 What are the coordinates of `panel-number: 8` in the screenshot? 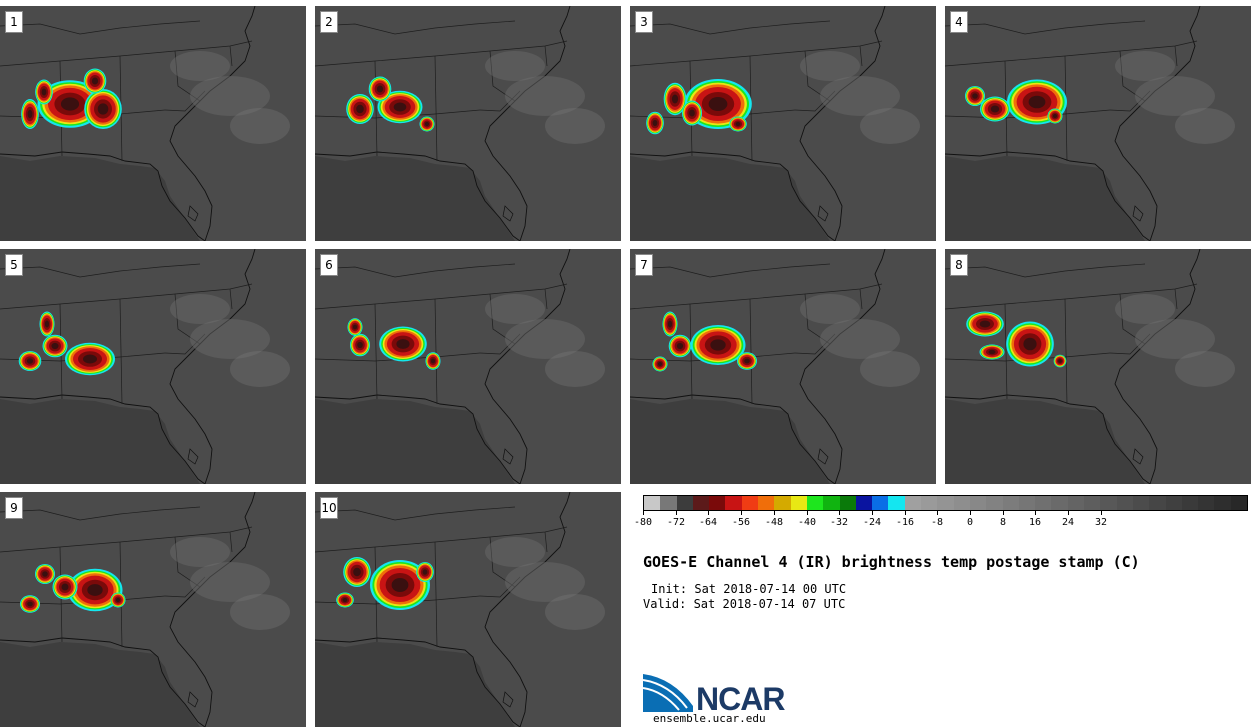 It's located at (959, 265).